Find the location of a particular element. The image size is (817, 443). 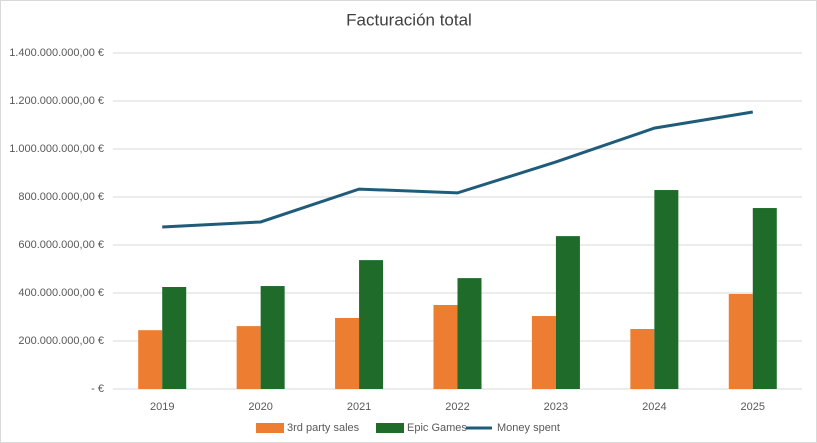

x-tick-label: 2023 is located at coordinates (556, 407).